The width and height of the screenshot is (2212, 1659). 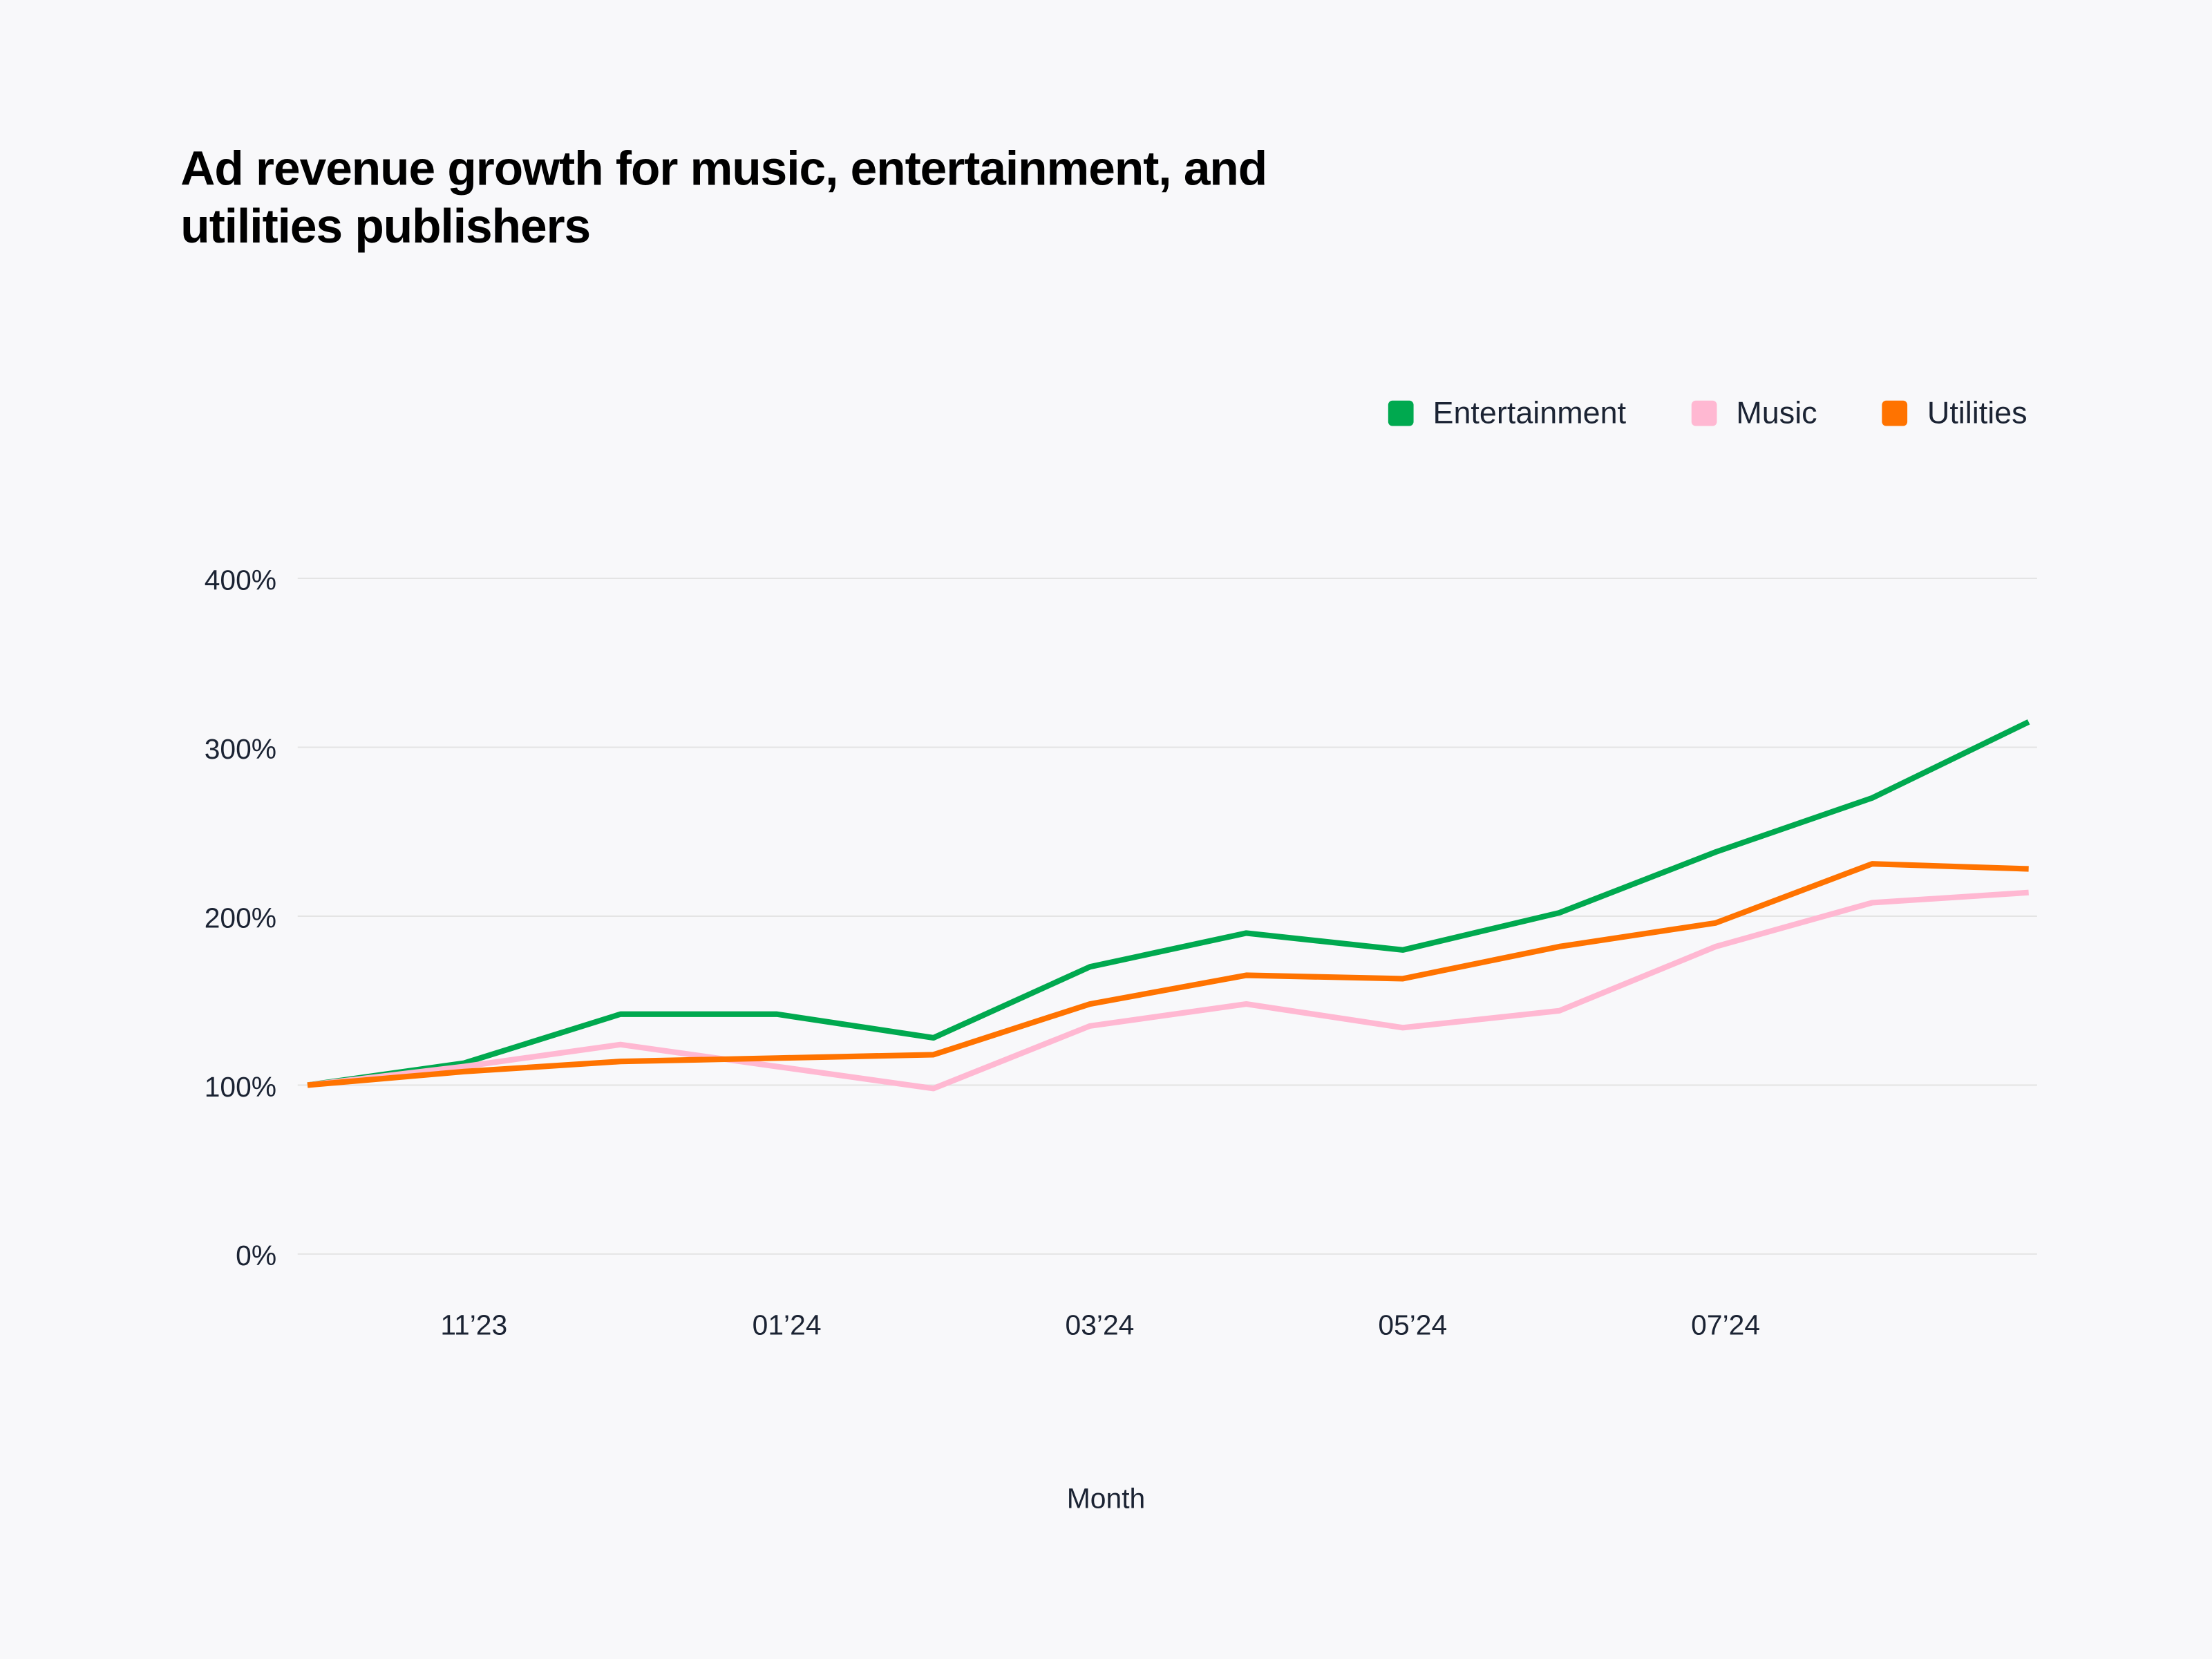 I want to click on series-line-utilities, so click(x=1168, y=975).